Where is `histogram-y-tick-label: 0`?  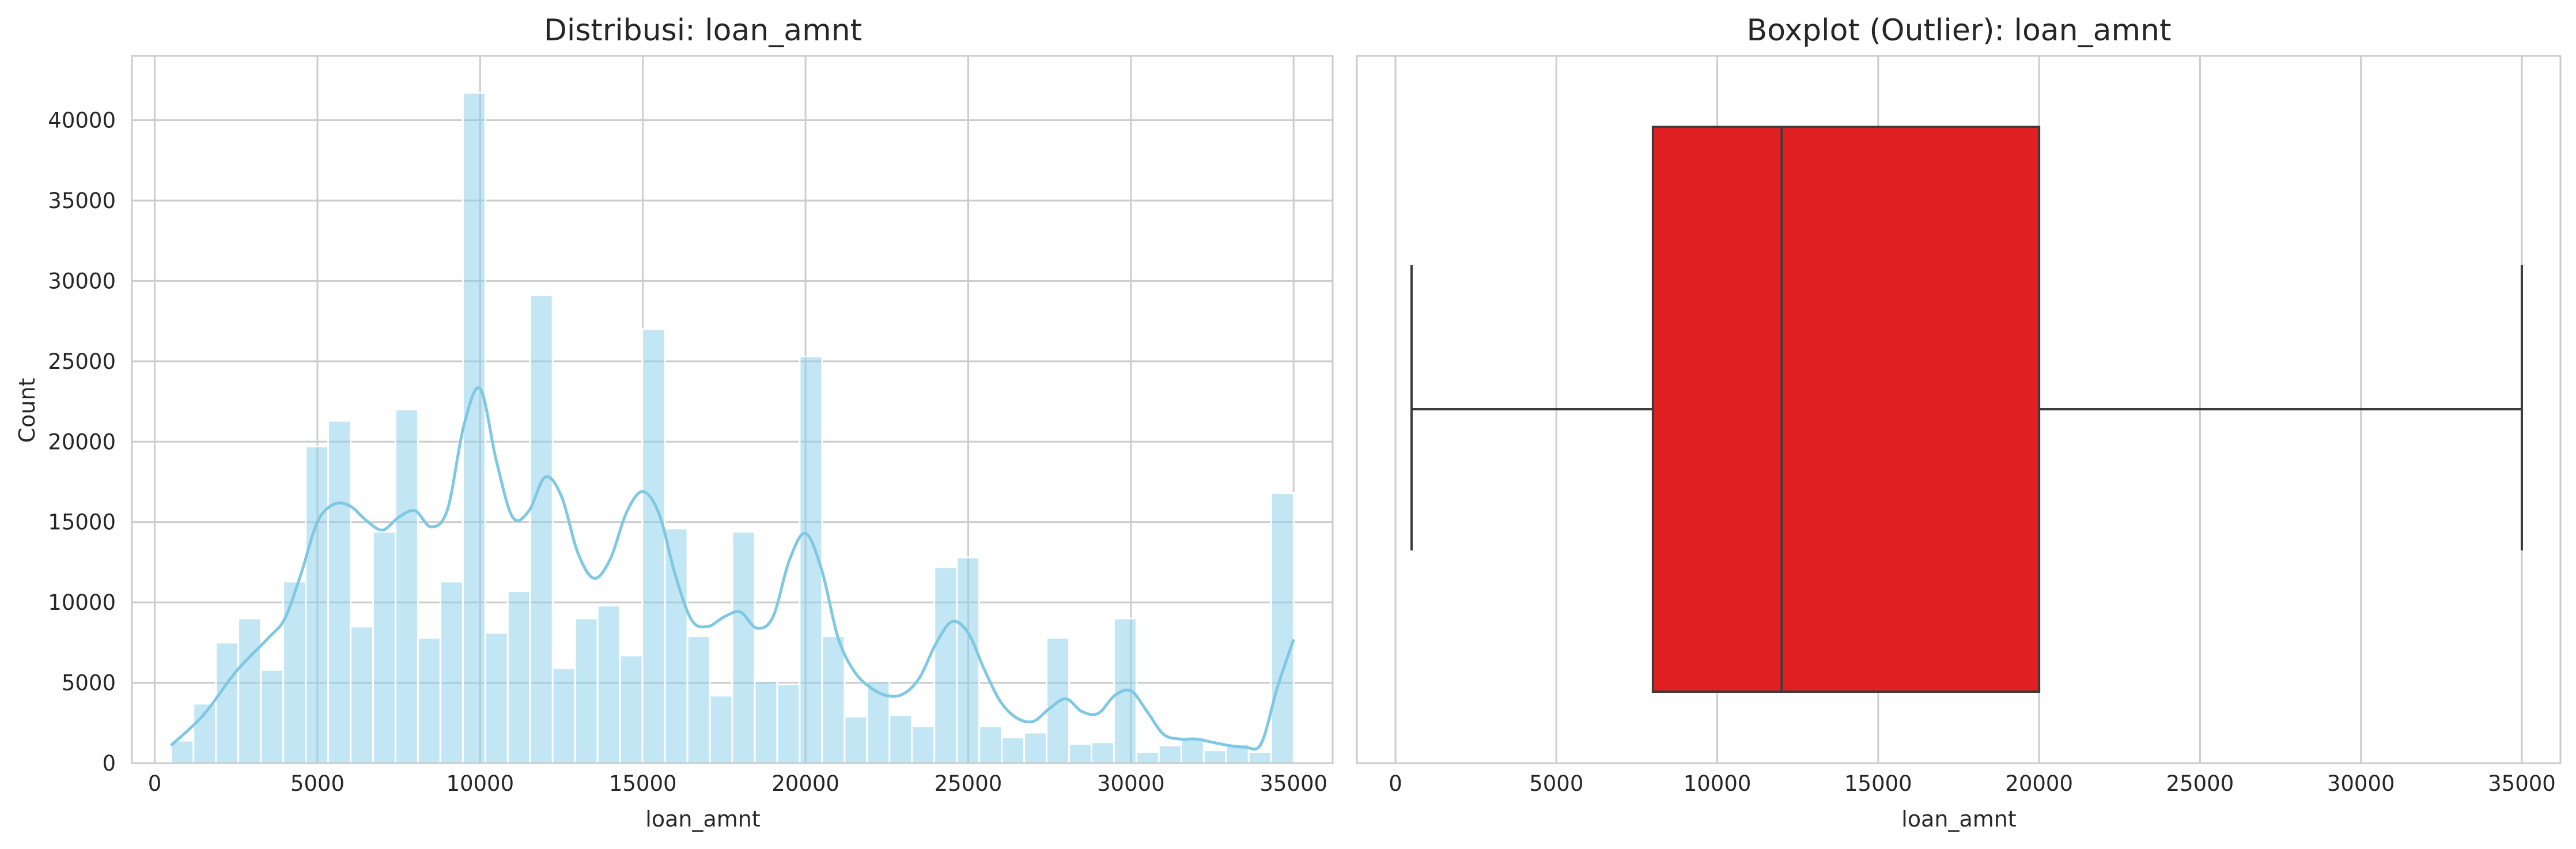
histogram-y-tick-label: 0 is located at coordinates (109, 763).